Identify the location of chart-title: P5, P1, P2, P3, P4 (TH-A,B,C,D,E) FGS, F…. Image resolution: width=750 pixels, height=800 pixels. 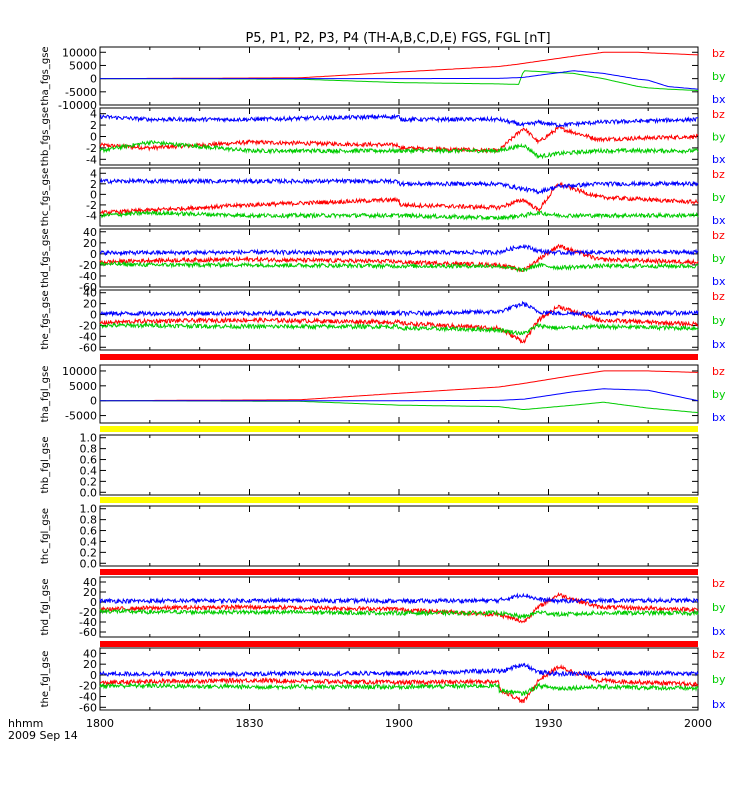
(397, 38).